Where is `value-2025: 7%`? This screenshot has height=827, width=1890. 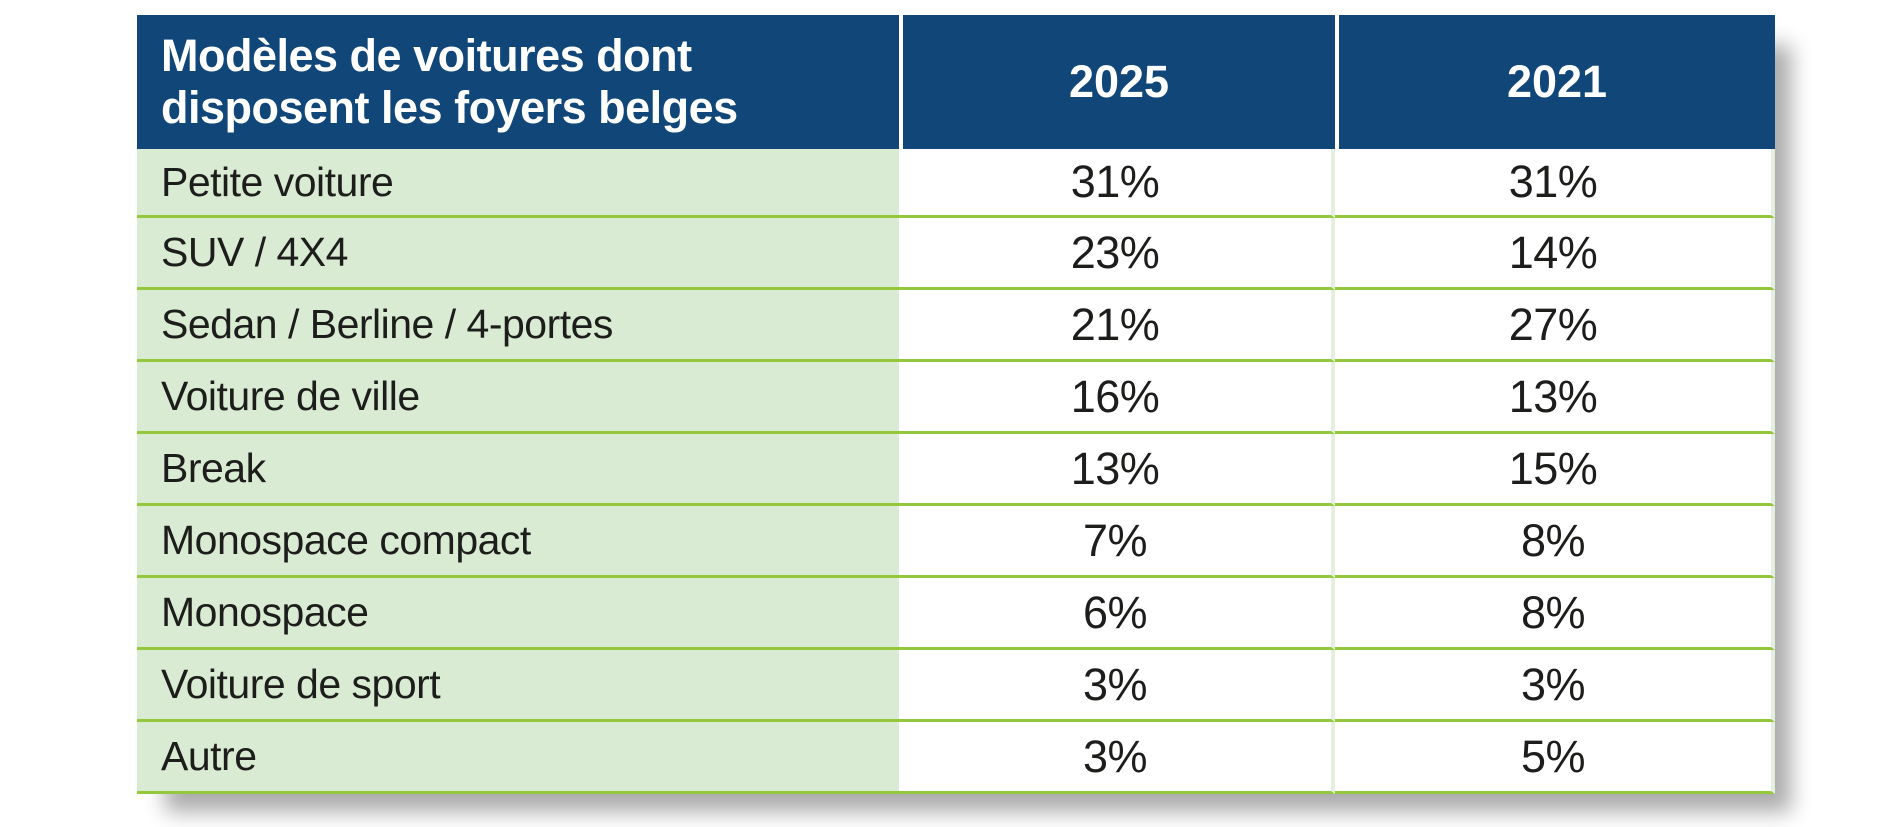 value-2025: 7% is located at coordinates (1117, 542).